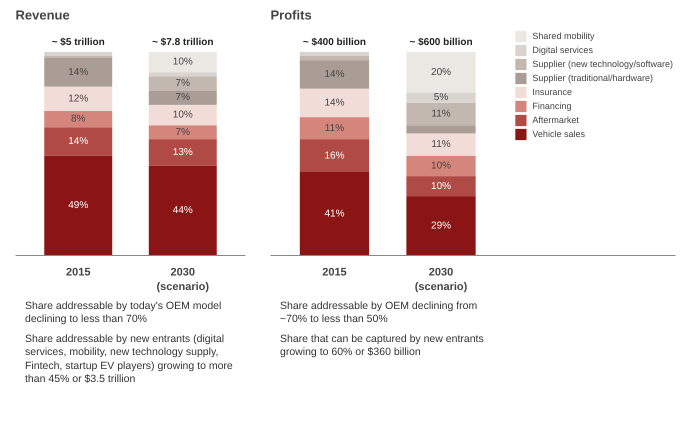  What do you see at coordinates (291, 15) in the screenshot?
I see `chart-title: Profits` at bounding box center [291, 15].